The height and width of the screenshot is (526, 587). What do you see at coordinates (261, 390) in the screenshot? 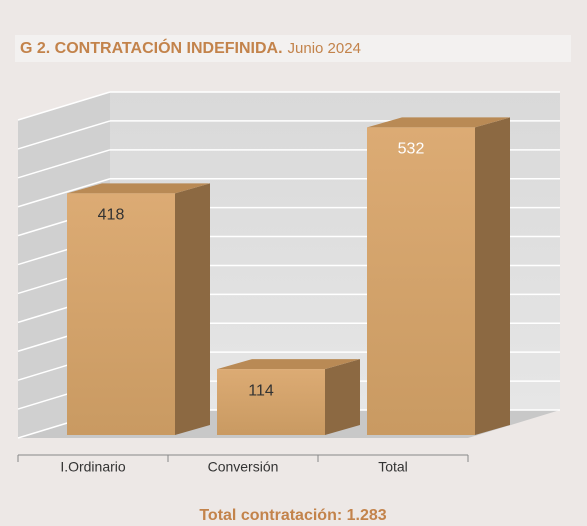
I see `data-label: 114` at bounding box center [261, 390].